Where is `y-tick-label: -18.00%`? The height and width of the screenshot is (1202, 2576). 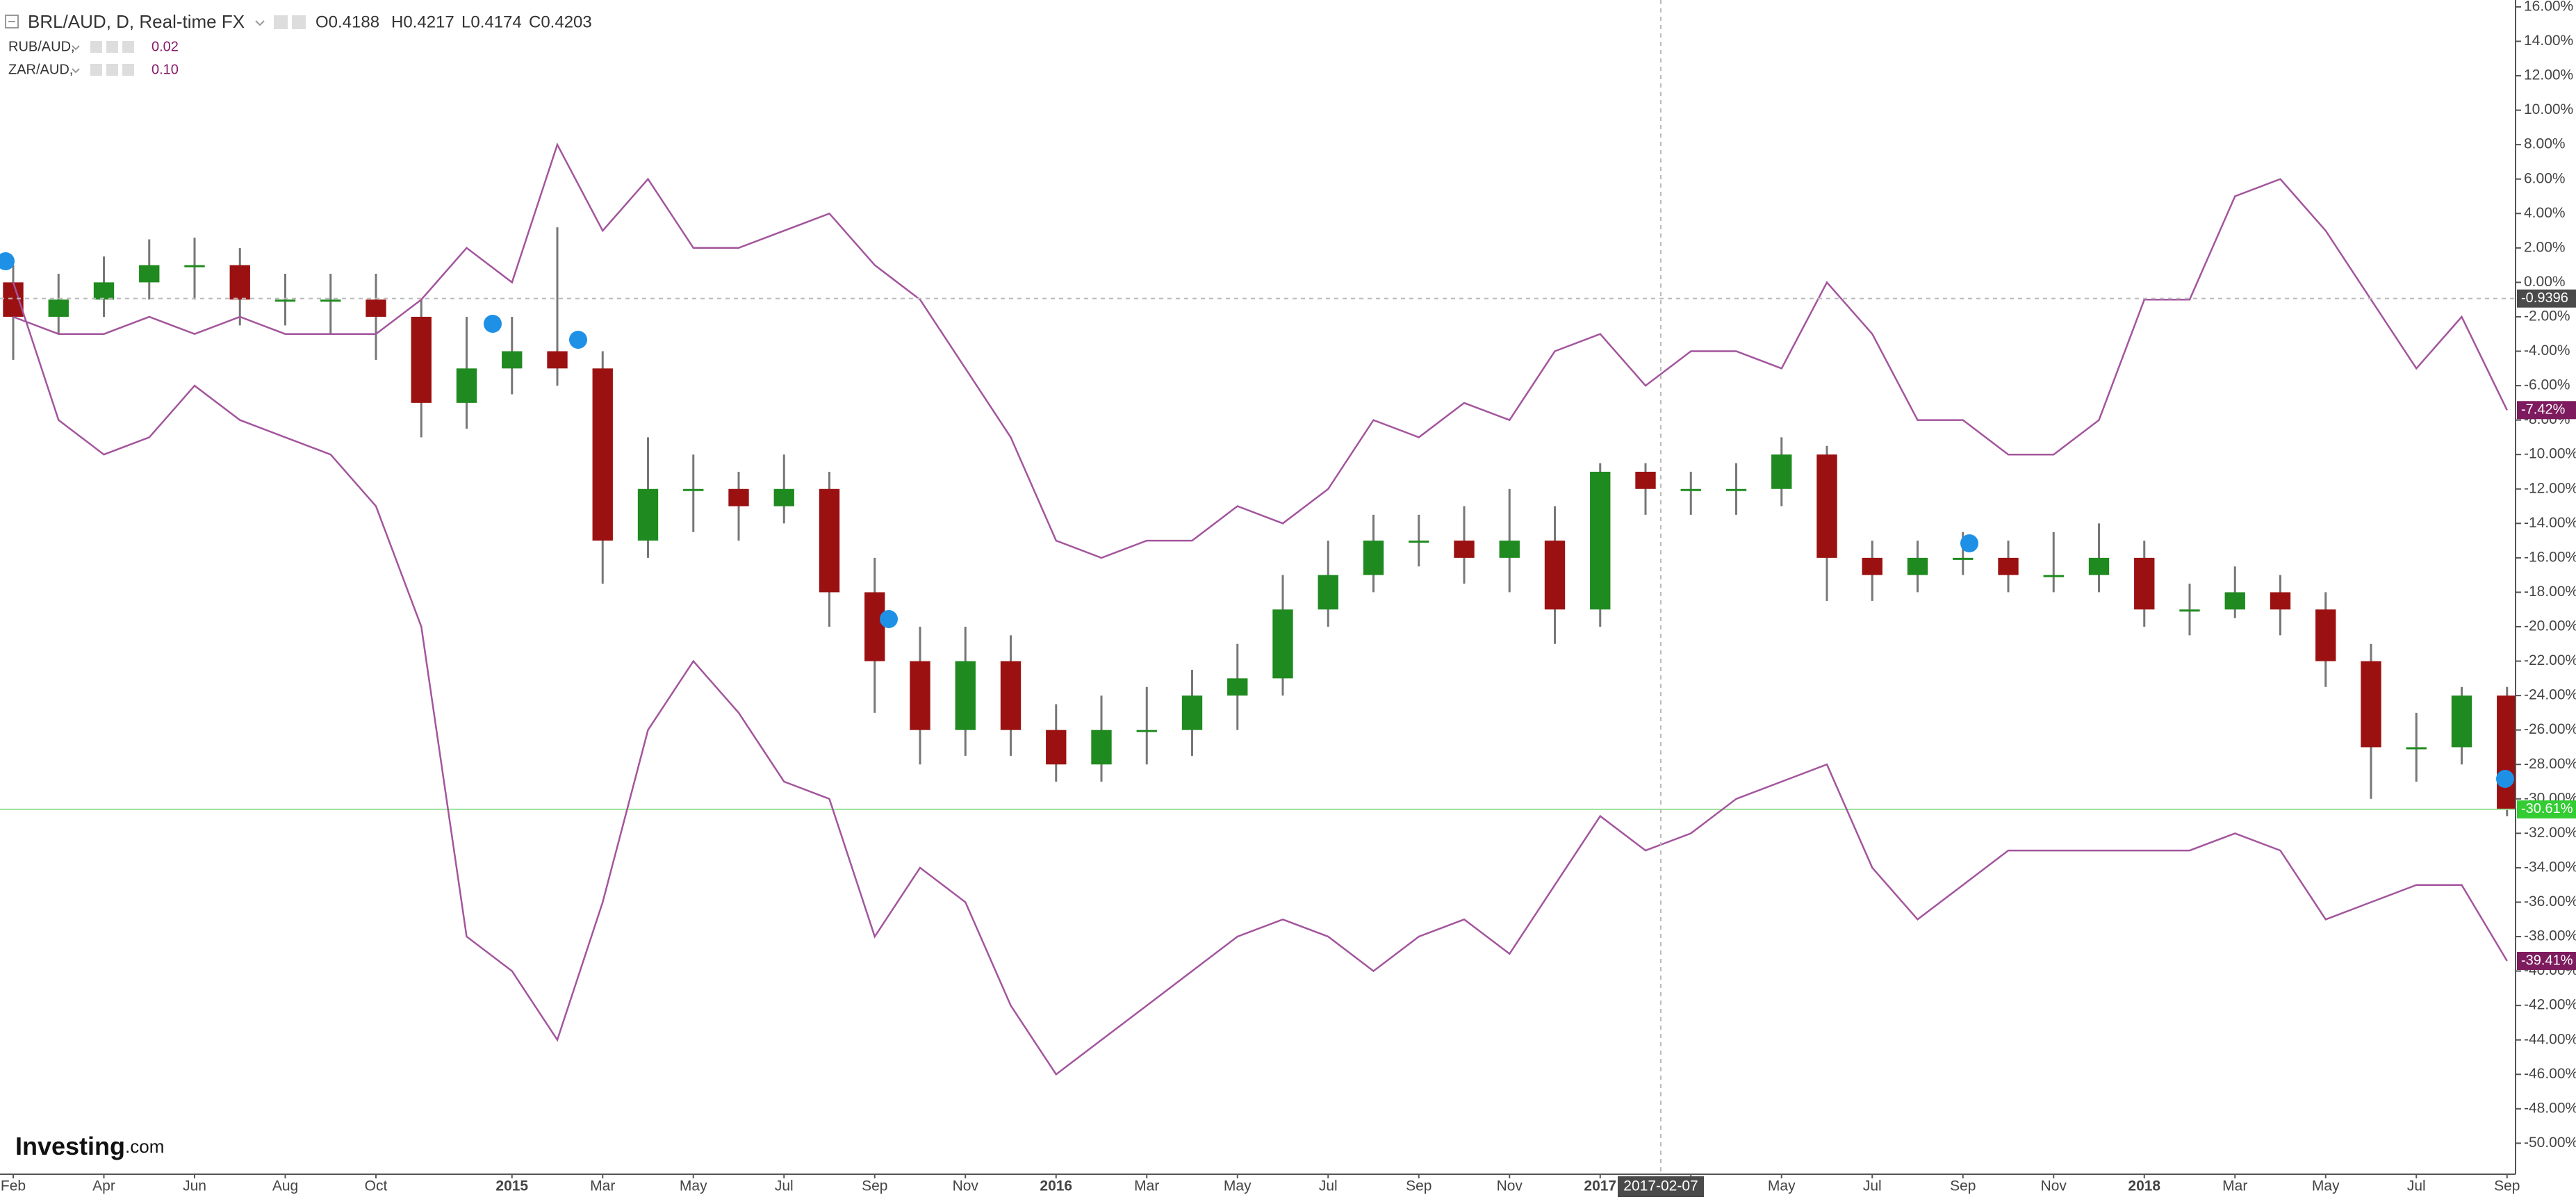
y-tick-label: -18.00% is located at coordinates (2550, 592).